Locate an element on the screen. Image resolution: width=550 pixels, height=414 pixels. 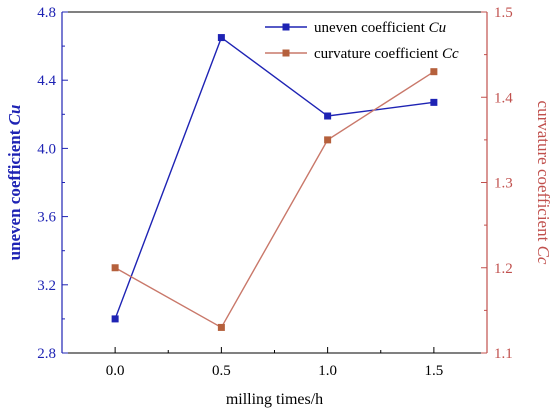
left-y-tick-label: 3.2 is located at coordinates (46, 286).